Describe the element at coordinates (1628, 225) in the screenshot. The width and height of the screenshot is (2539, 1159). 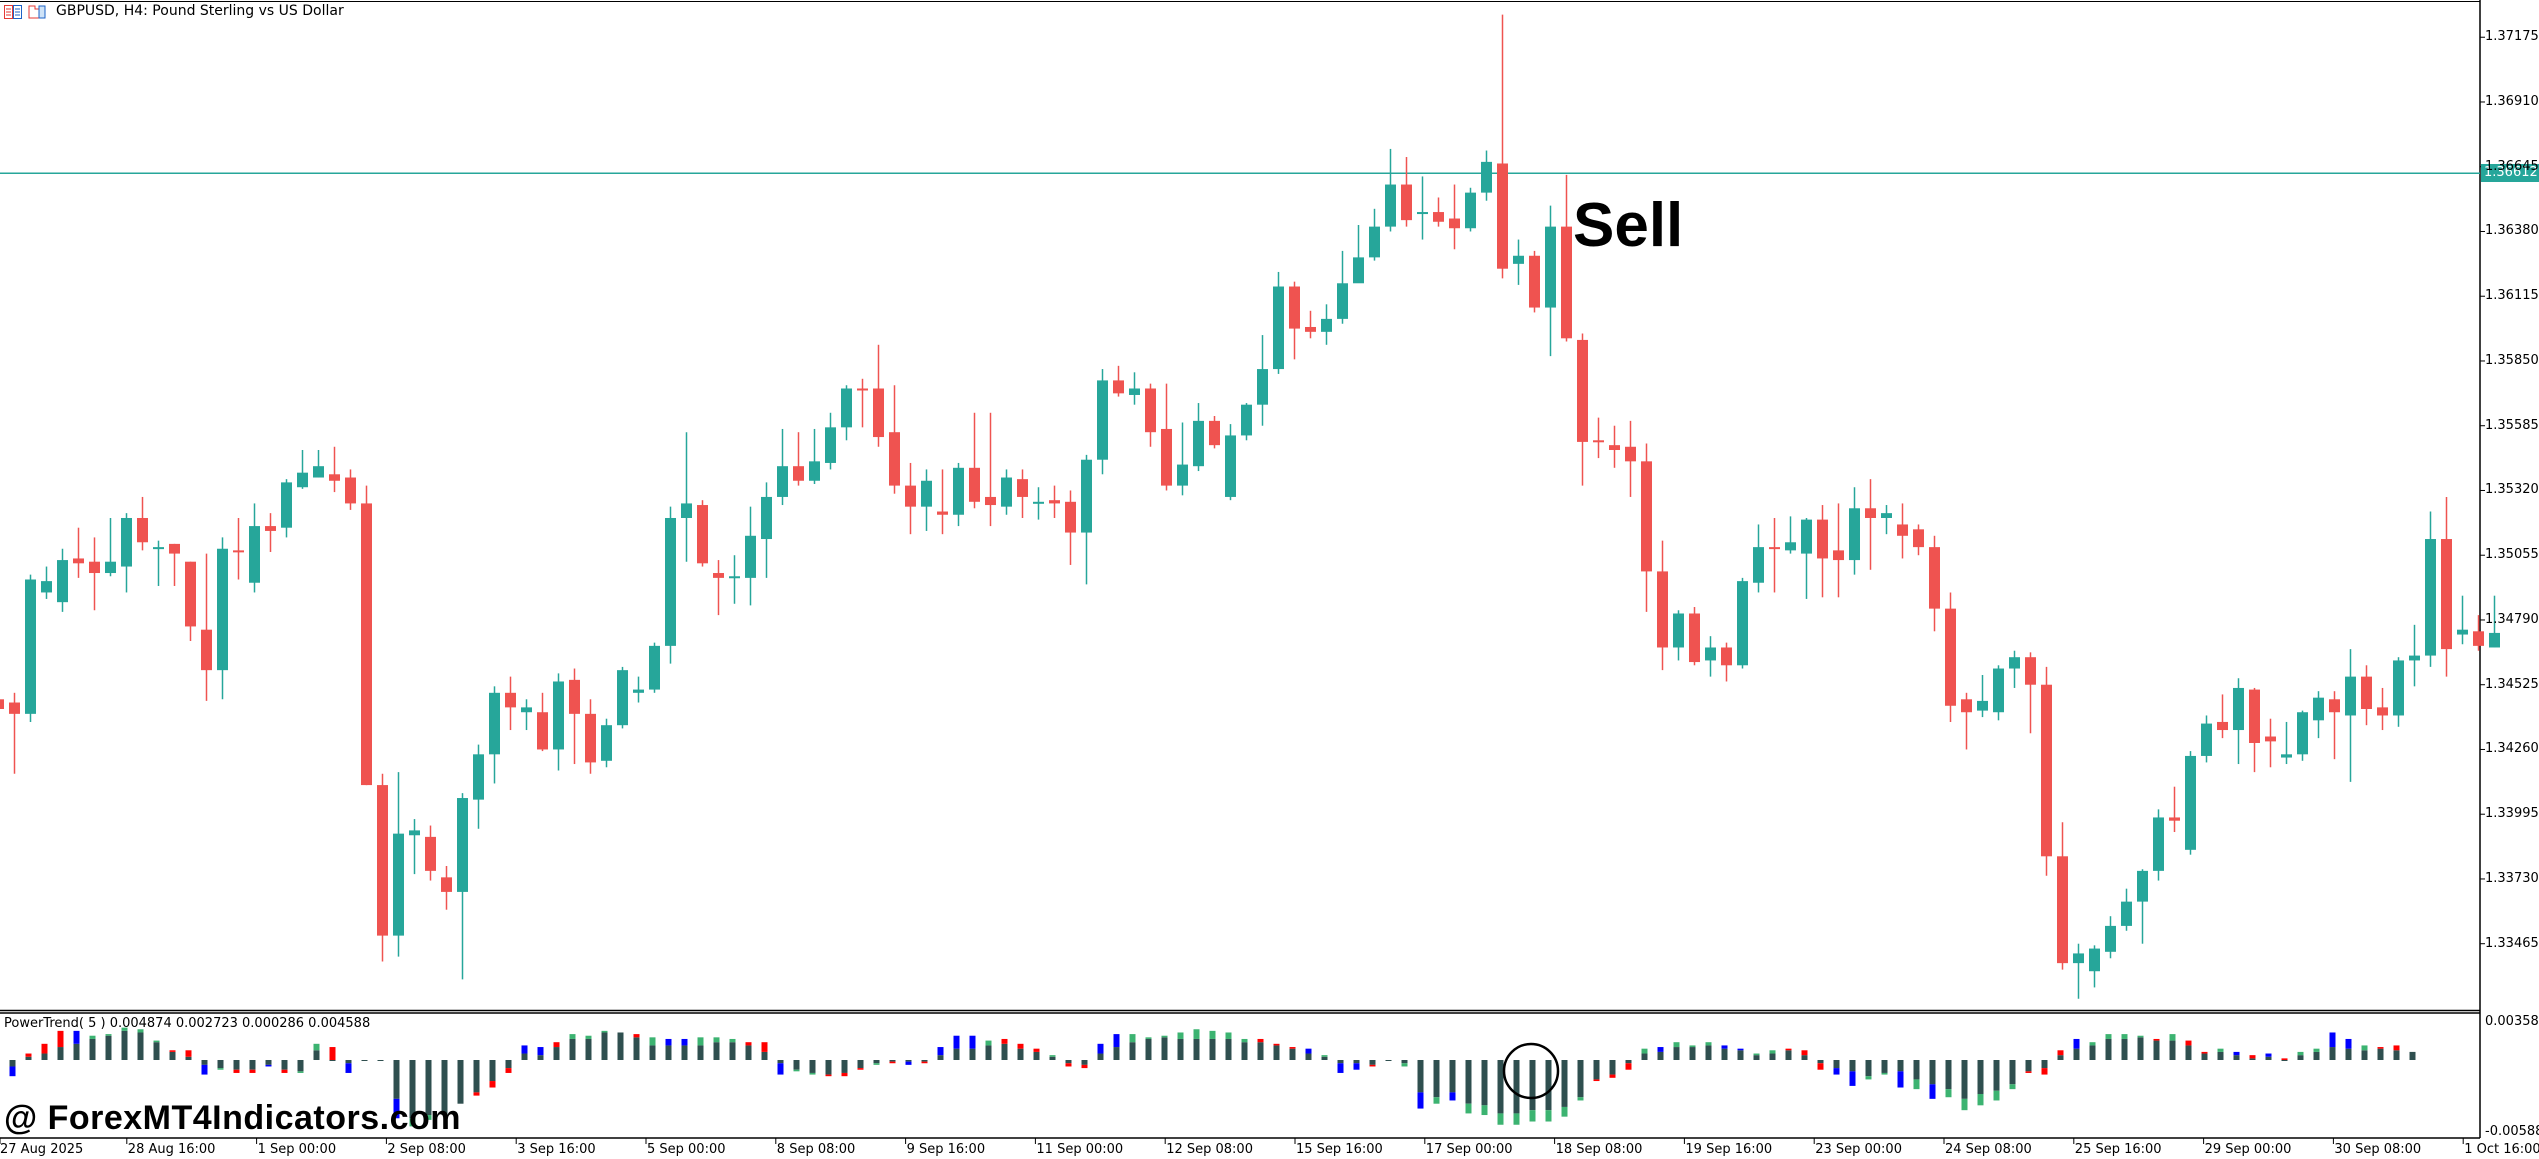
I see `sell-annotation: Sell` at that location.